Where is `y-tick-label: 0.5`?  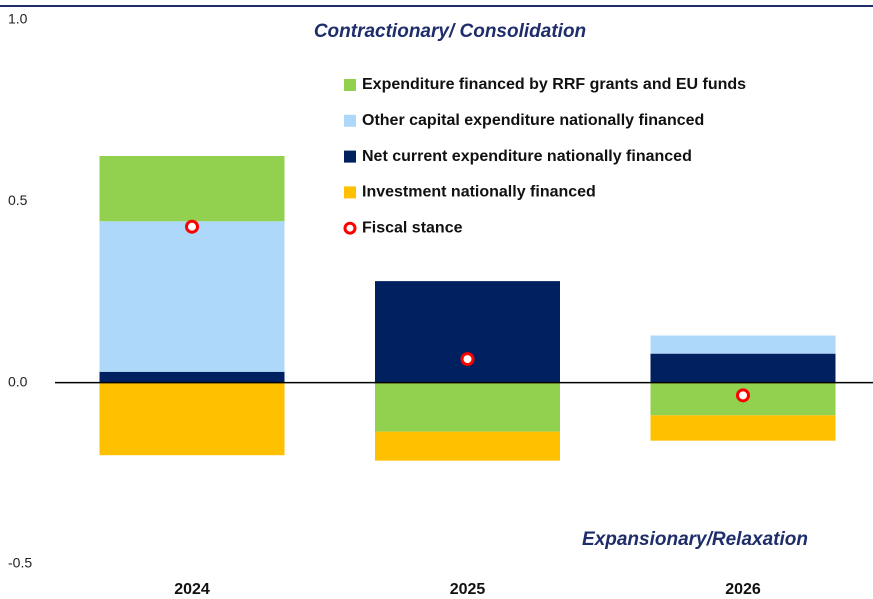
y-tick-label: 0.5 is located at coordinates (18, 200).